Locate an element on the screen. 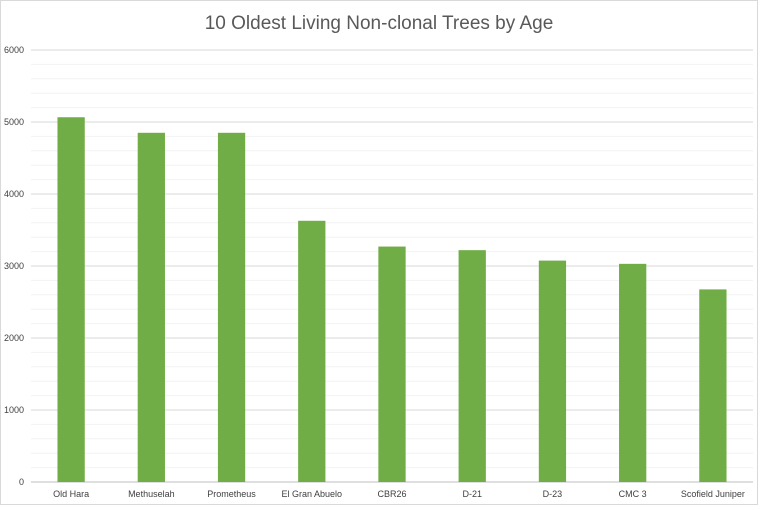 The width and height of the screenshot is (760, 510). x-tick-label: CBR26 is located at coordinates (391, 494).